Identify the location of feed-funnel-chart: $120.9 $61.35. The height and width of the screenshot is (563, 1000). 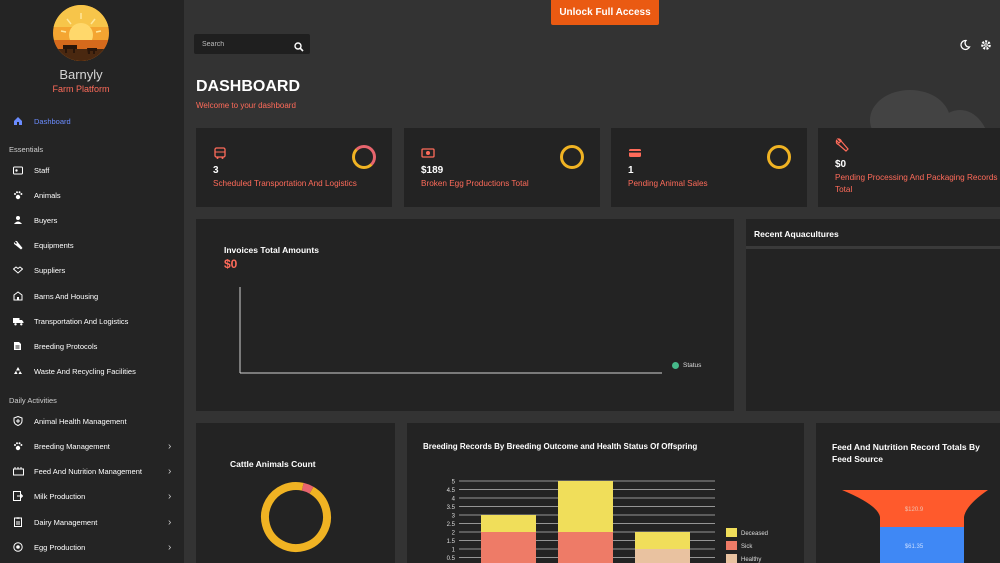
(915, 526).